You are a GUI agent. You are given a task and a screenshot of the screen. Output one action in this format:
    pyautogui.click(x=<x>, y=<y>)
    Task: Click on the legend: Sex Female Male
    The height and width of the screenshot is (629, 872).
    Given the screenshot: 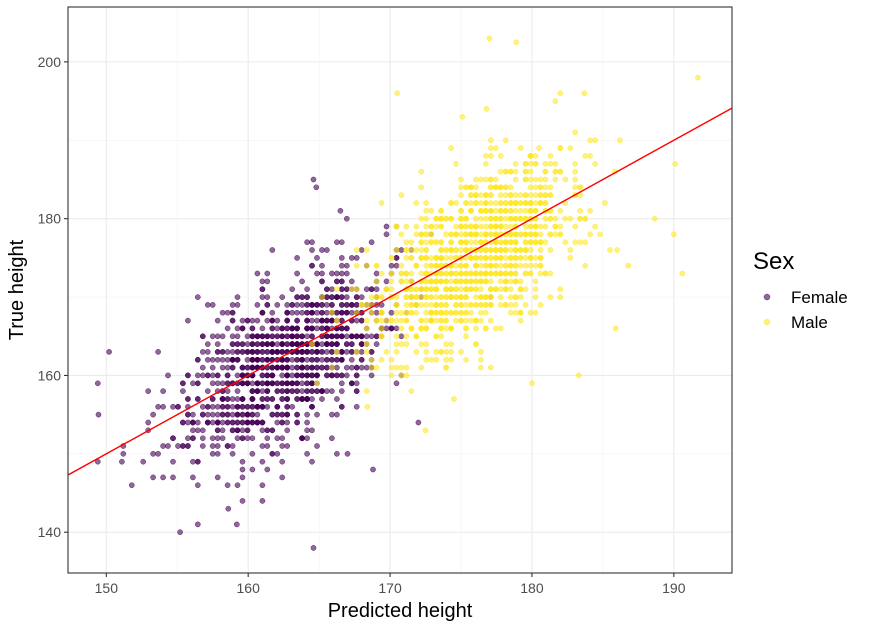 What is the action you would take?
    pyautogui.click(x=800, y=290)
    